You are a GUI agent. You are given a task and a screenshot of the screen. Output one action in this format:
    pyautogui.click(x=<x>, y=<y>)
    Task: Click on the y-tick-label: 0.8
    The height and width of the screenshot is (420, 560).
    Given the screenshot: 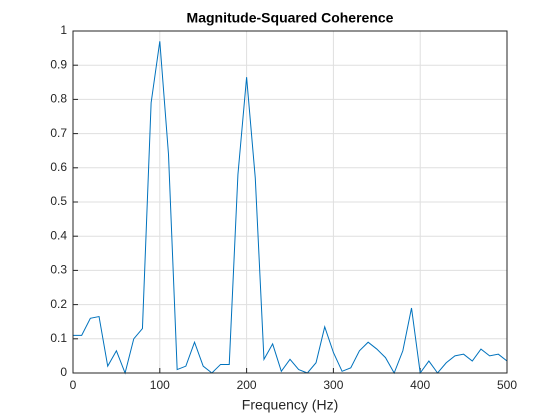 What is the action you would take?
    pyautogui.click(x=58, y=99)
    